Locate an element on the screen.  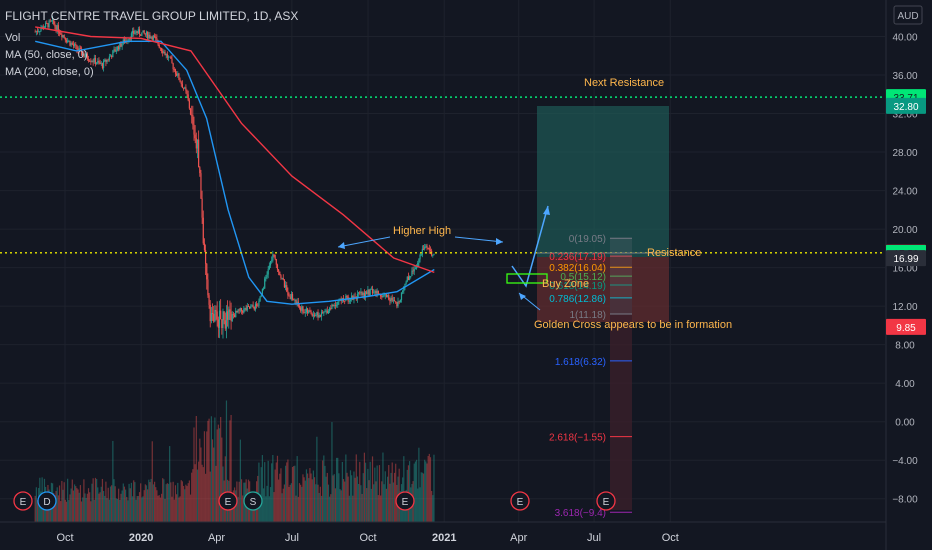
buy-zone-box is located at coordinates (527, 278).